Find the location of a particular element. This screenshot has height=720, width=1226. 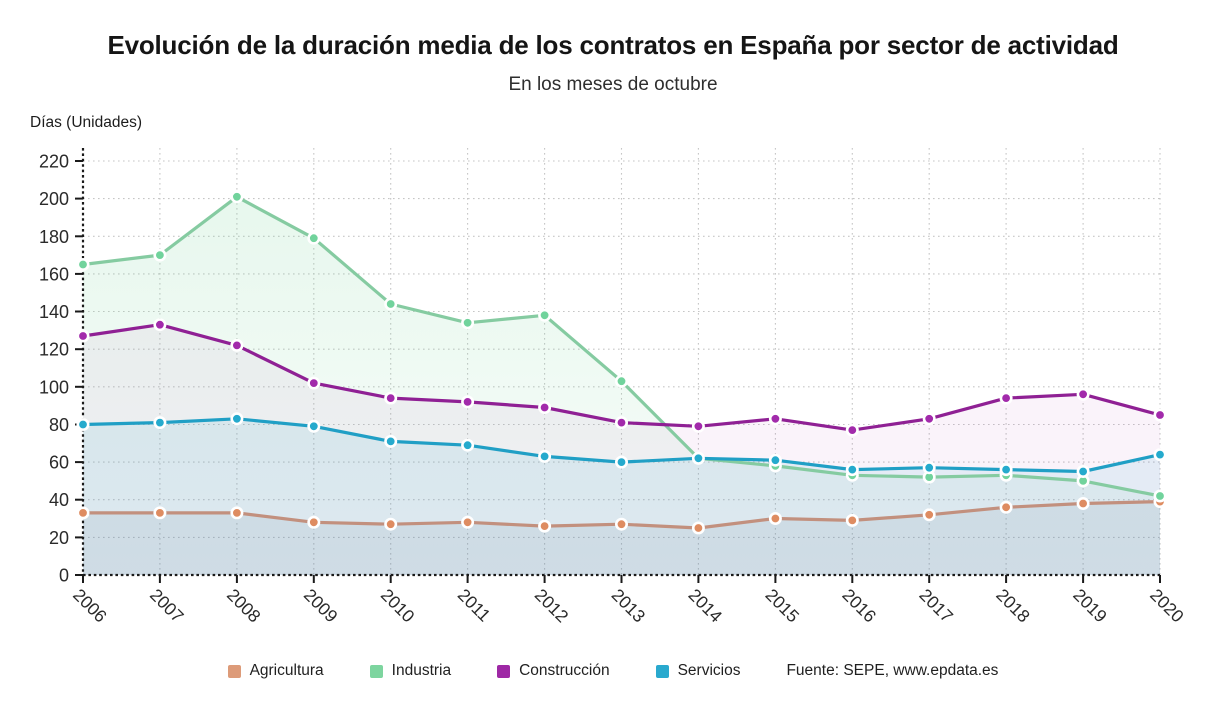

legend-label: Servicios is located at coordinates (709, 670).